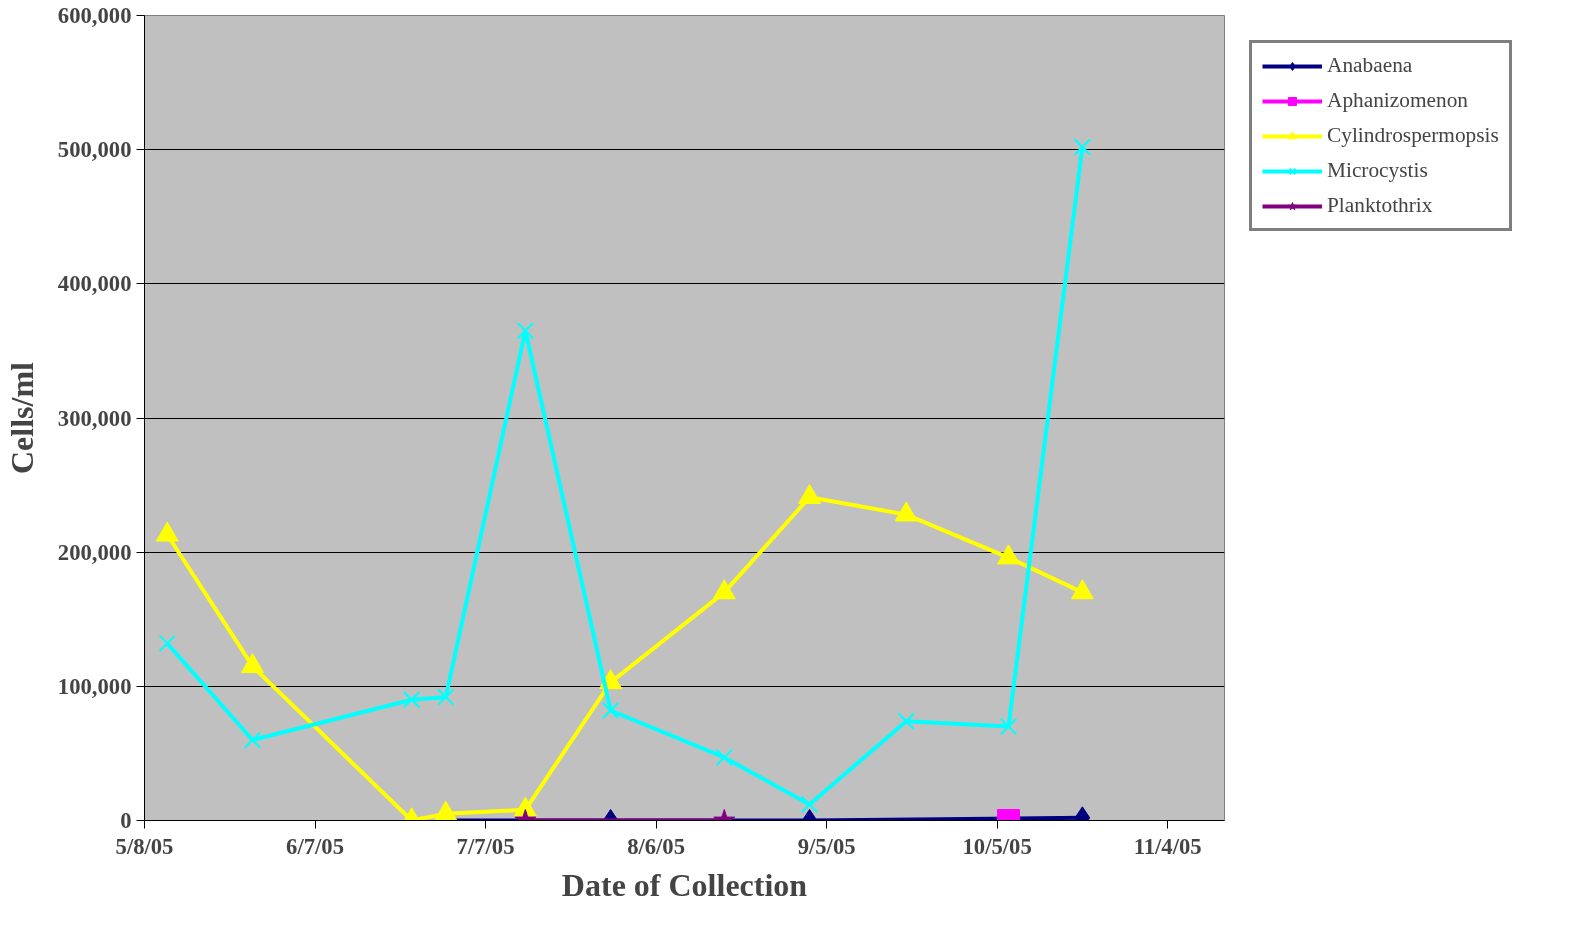 This screenshot has height=945, width=1585. What do you see at coordinates (485, 846) in the screenshot?
I see `x-tick-label: 7/7/05` at bounding box center [485, 846].